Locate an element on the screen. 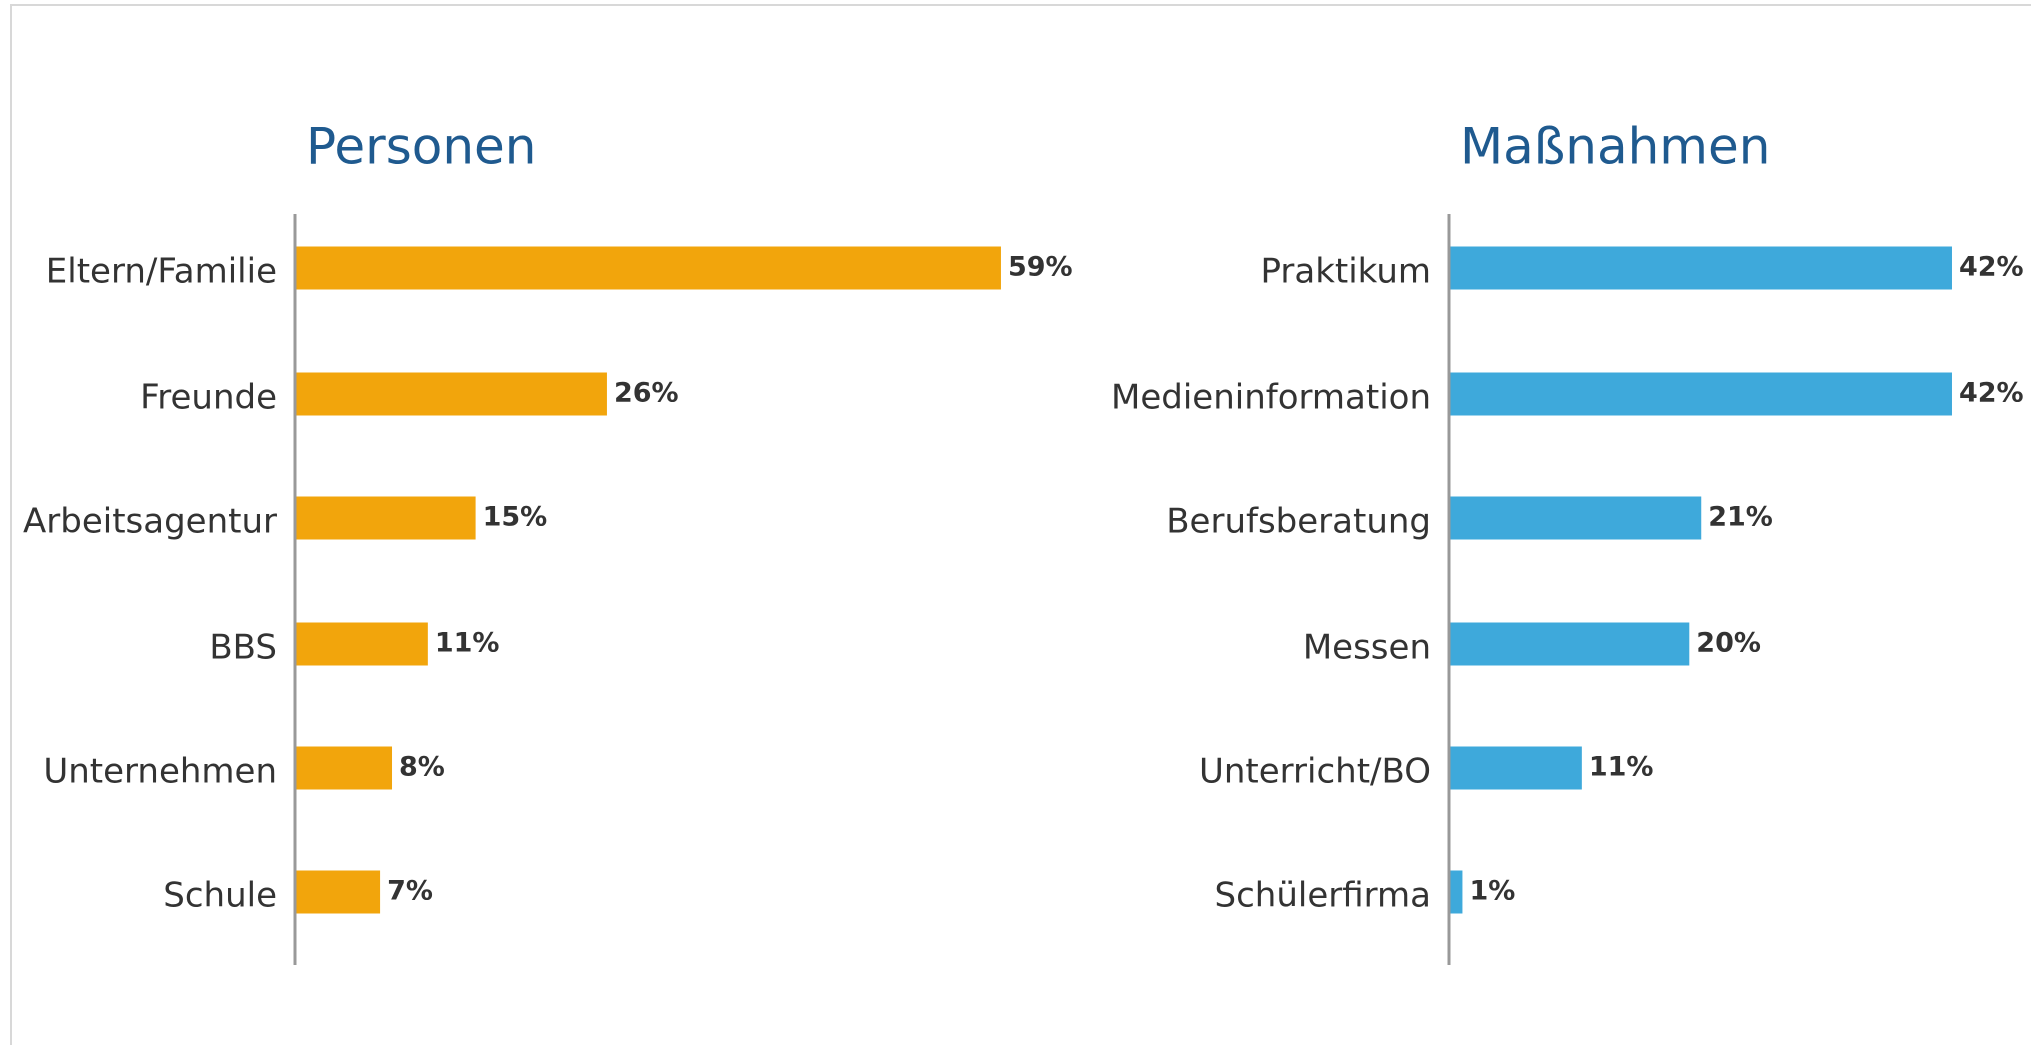  value-label: 21% is located at coordinates (1740, 517).